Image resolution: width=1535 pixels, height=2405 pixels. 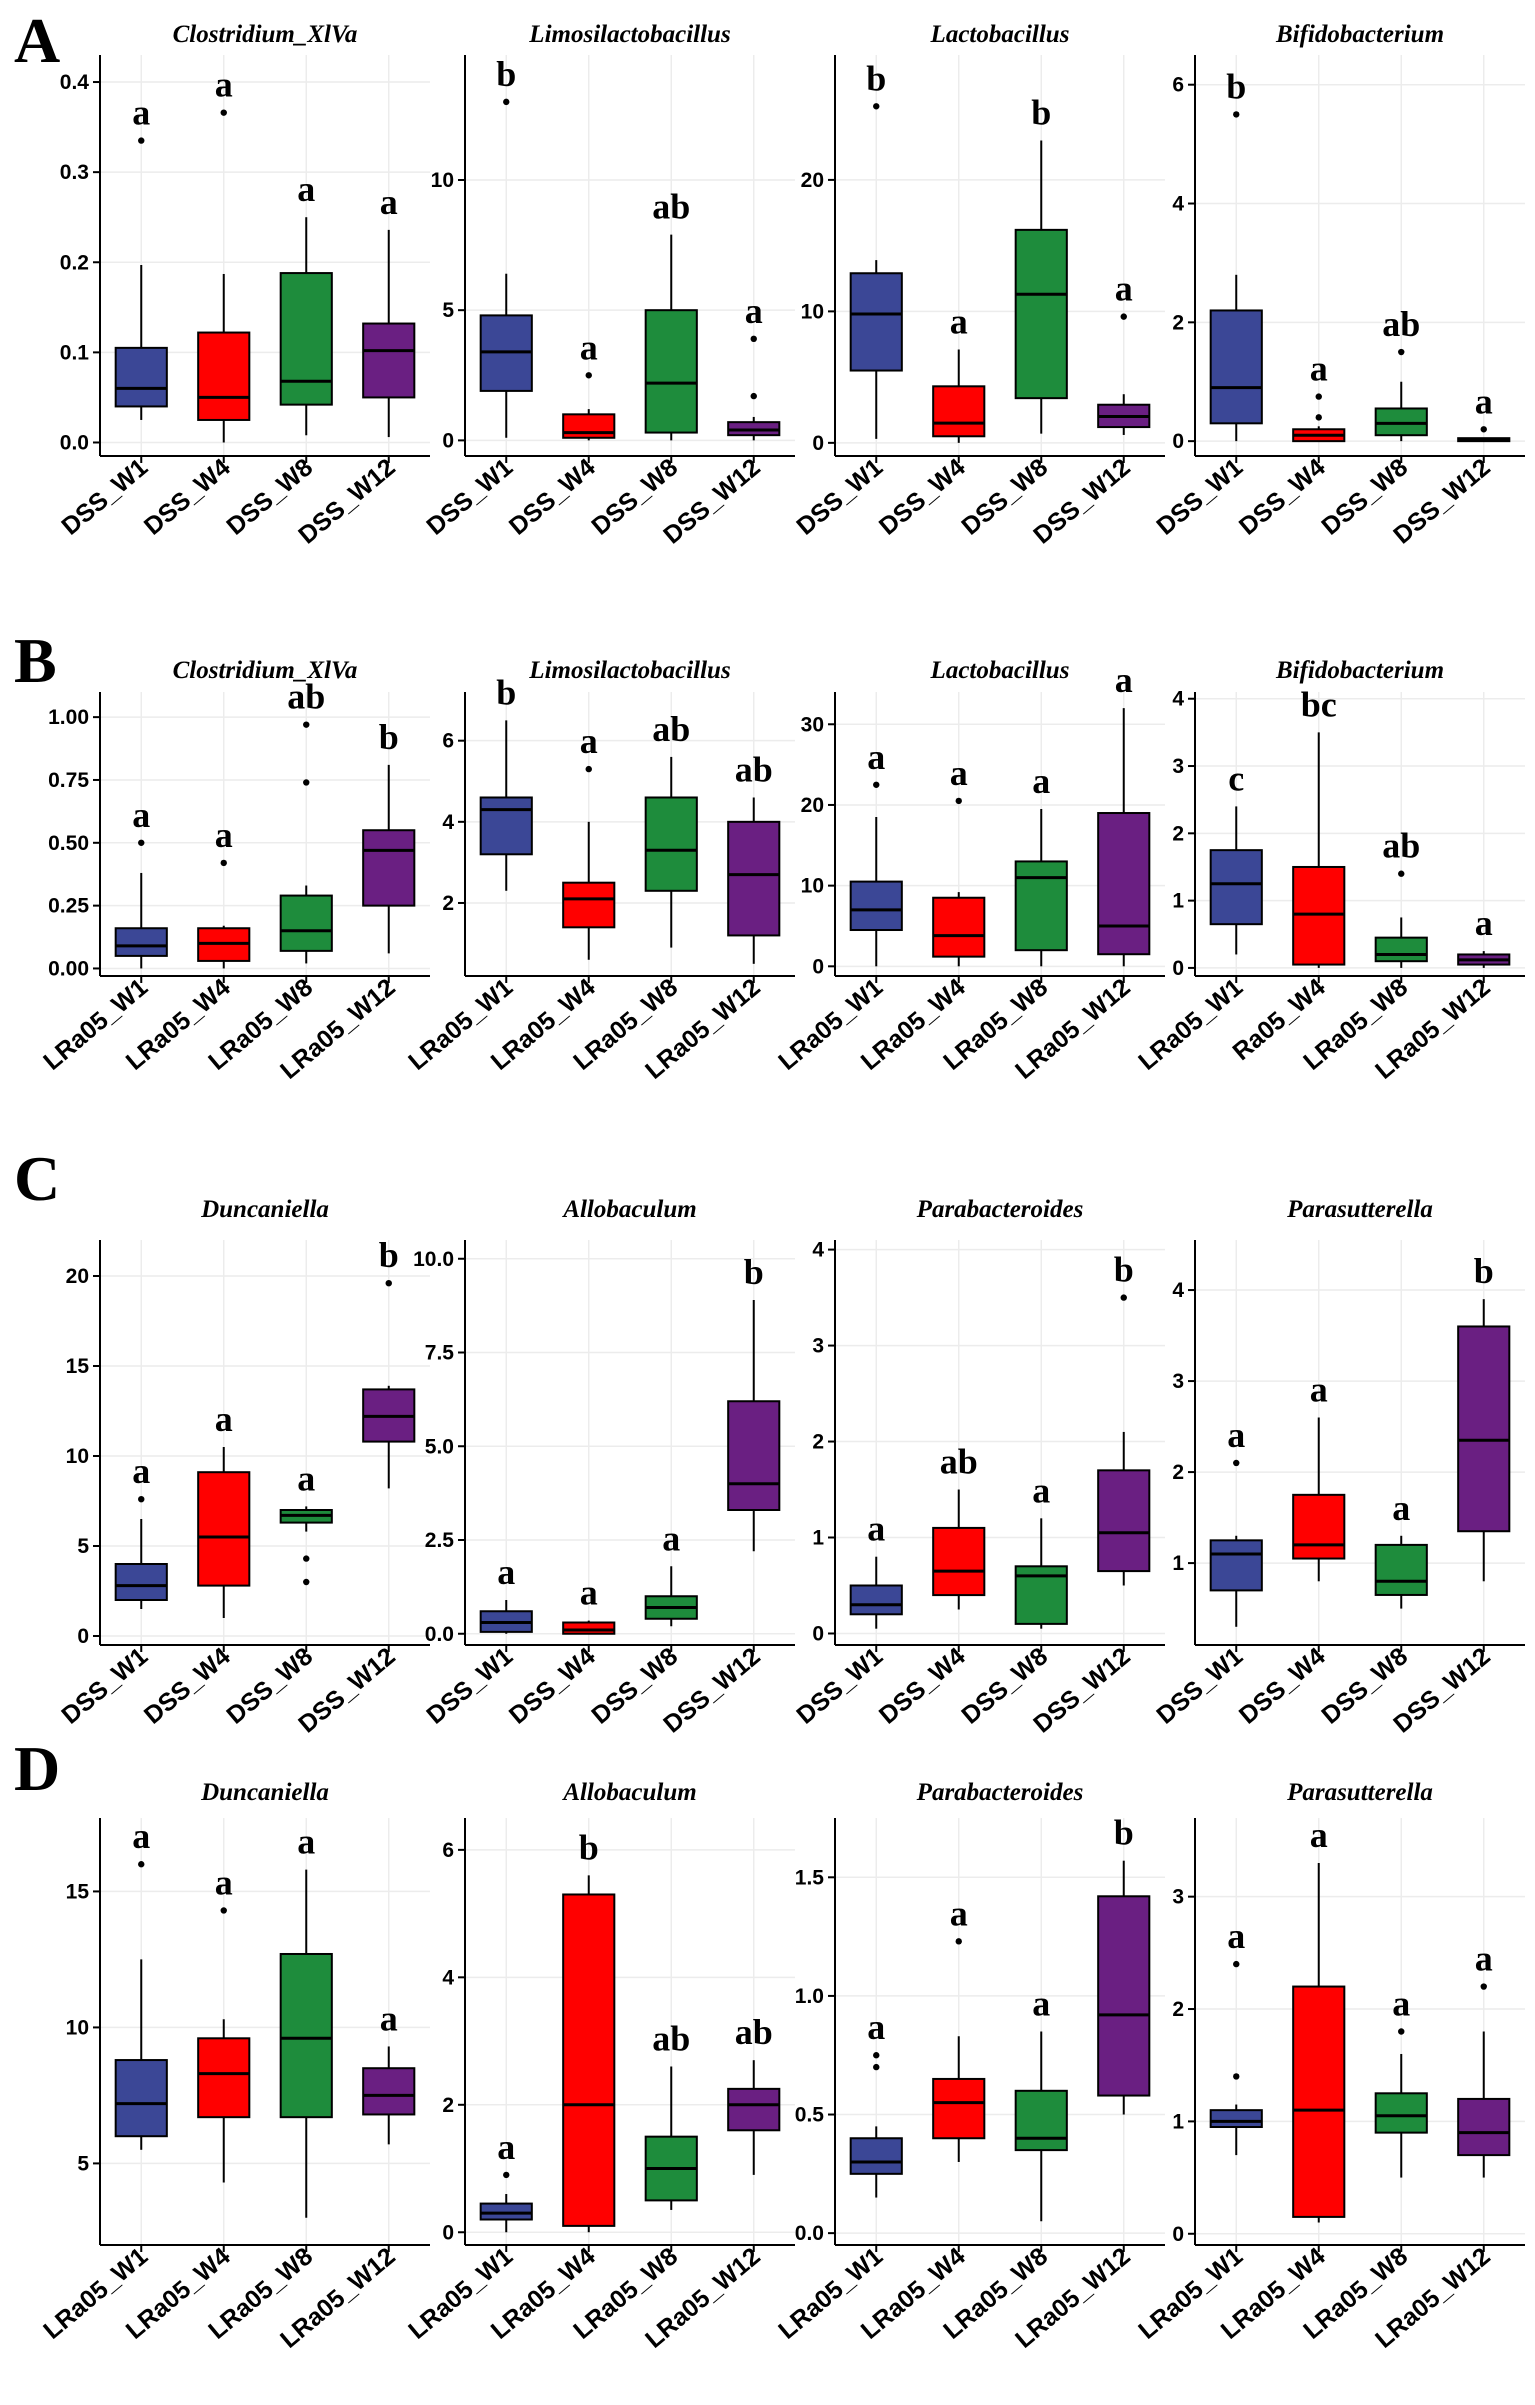 I want to click on y-tick-label: 1, so click(x=1178, y=1563).